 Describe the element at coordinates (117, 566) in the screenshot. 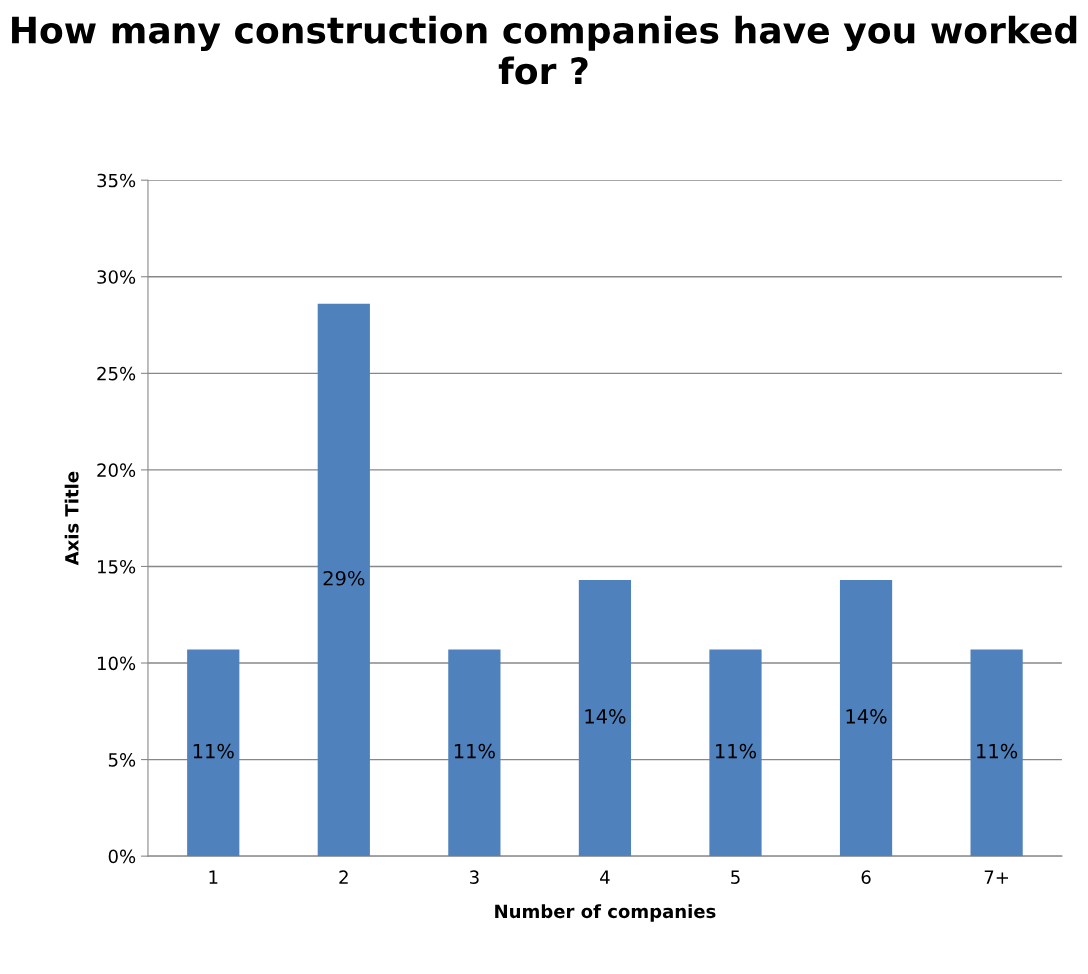

I see `y-tick-label: 15%` at that location.